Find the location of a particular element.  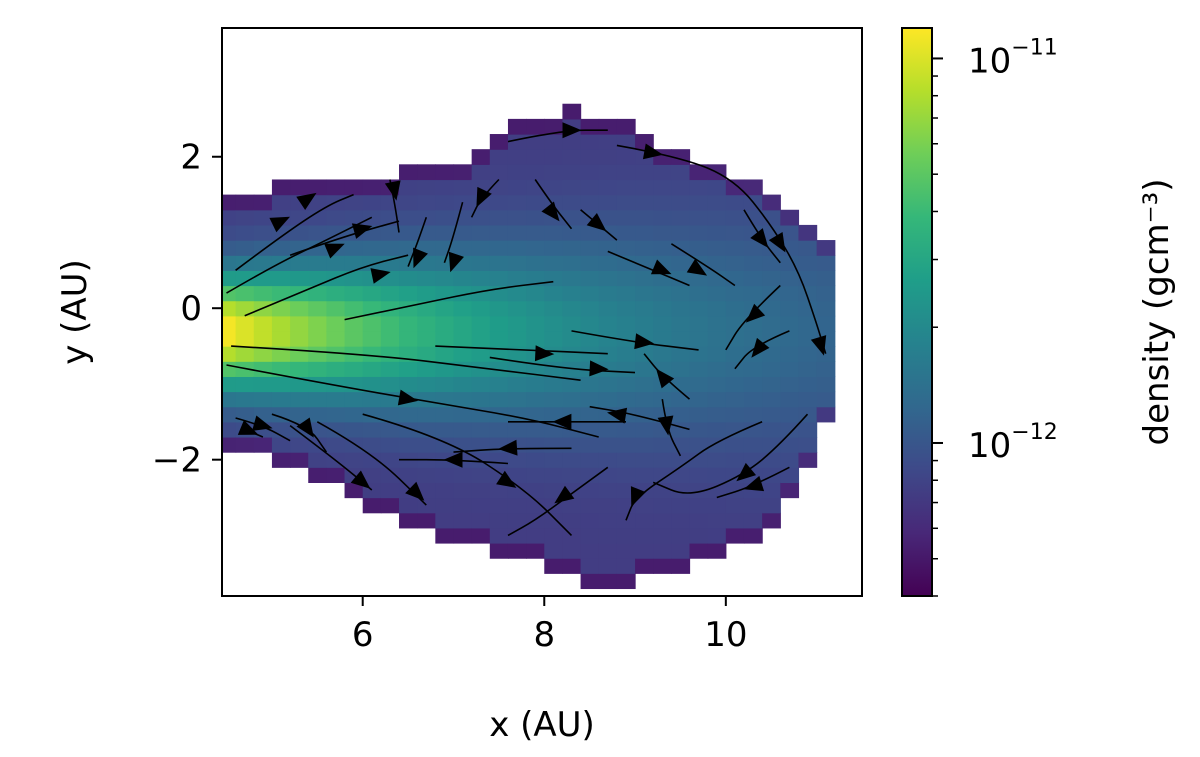

y-tick-label: 0 is located at coordinates (191, 309).